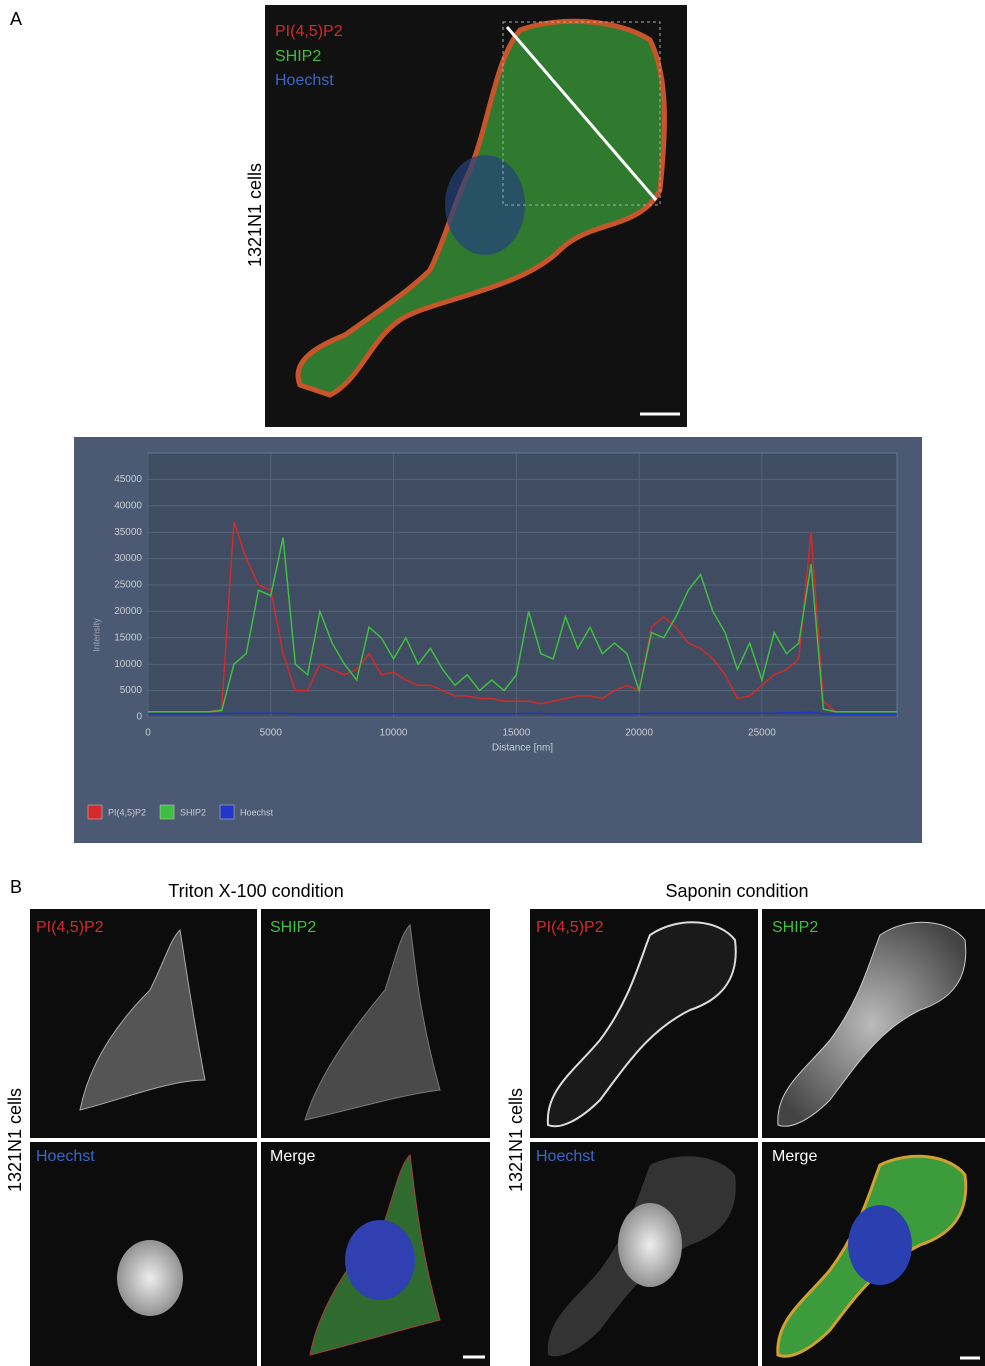  Describe the element at coordinates (128, 505) in the screenshot. I see `y-tick-label: 40000` at that location.